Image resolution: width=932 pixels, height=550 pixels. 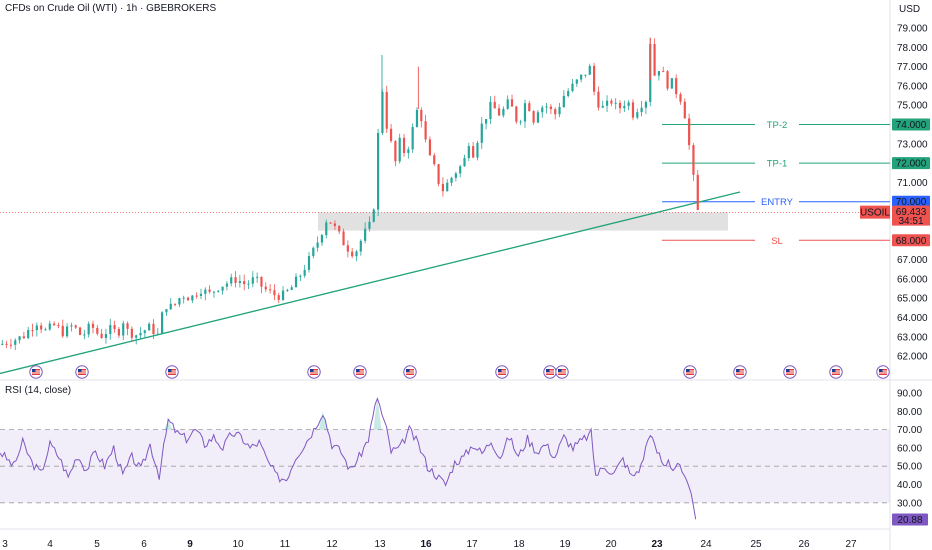 What do you see at coordinates (38, 390) in the screenshot?
I see `rsi-indicator-title: RSI (14, close)` at bounding box center [38, 390].